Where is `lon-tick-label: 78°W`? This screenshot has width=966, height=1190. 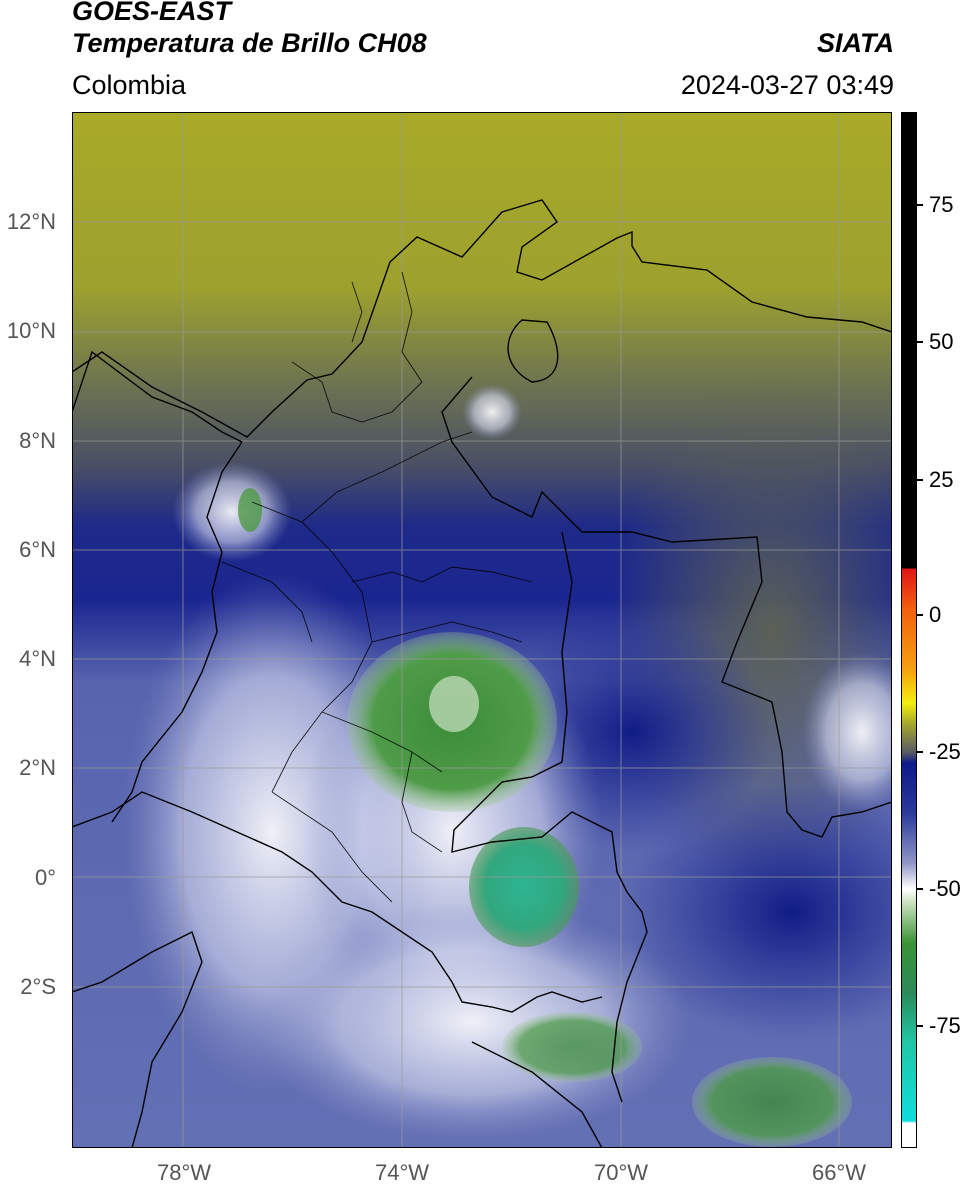
lon-tick-label: 78°W is located at coordinates (184, 1172).